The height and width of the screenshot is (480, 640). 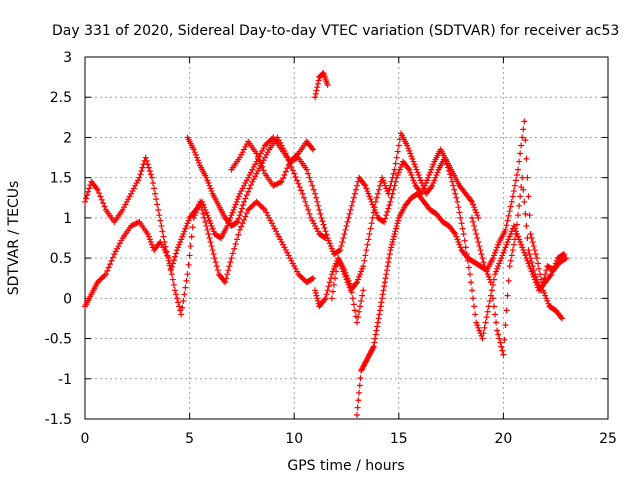 What do you see at coordinates (199, 258) in the screenshot?
I see `series-track-b` at bounding box center [199, 258].